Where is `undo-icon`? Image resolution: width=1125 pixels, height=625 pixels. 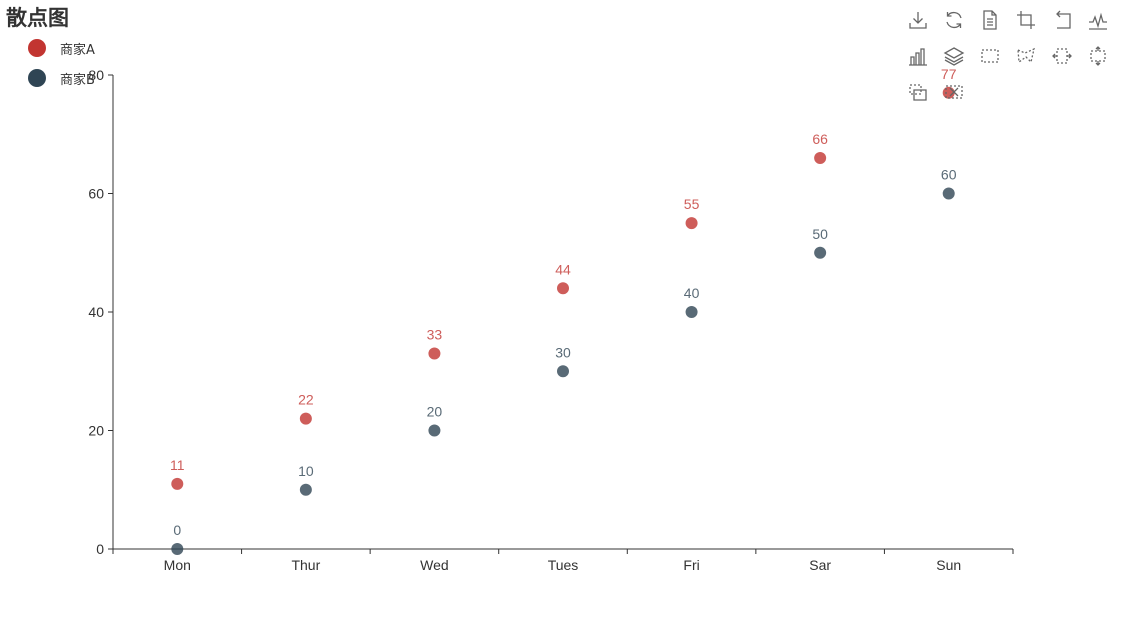 undo-icon is located at coordinates (1062, 20).